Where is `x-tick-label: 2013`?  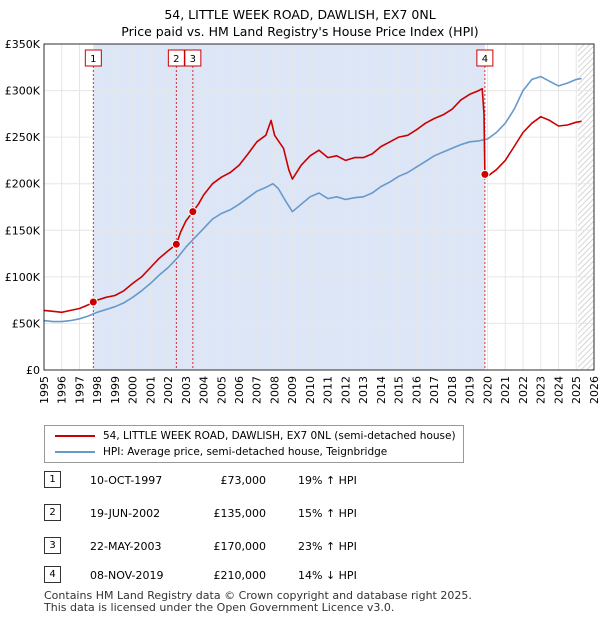 x-tick-label: 2013 is located at coordinates (363, 390).